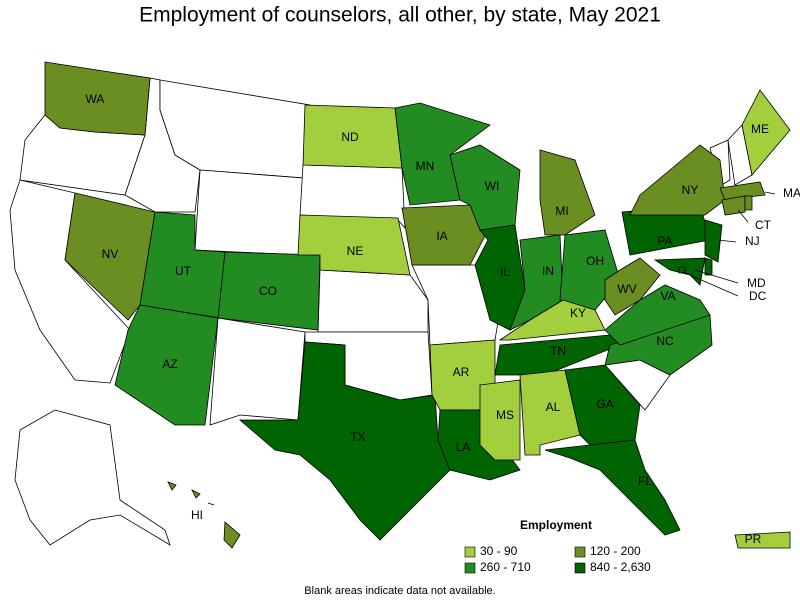 The image size is (800, 600). What do you see at coordinates (557, 559) in the screenshot?
I see `legend: 30 - 90 120 - 200 260 - 710 840 - 2,630` at bounding box center [557, 559].